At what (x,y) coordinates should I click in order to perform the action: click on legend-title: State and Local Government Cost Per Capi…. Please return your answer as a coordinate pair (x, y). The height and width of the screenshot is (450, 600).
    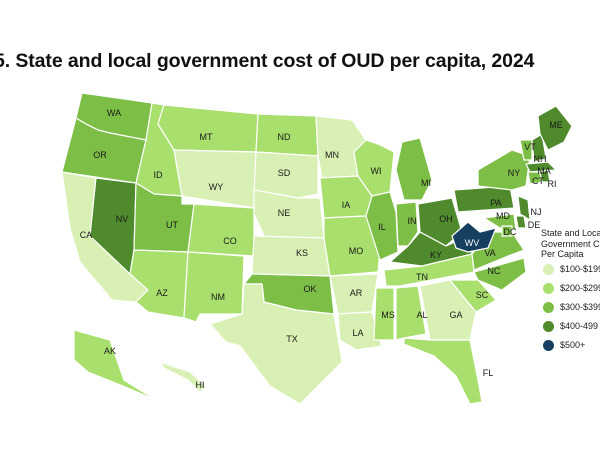
    Looking at the image, I should click on (570, 244).